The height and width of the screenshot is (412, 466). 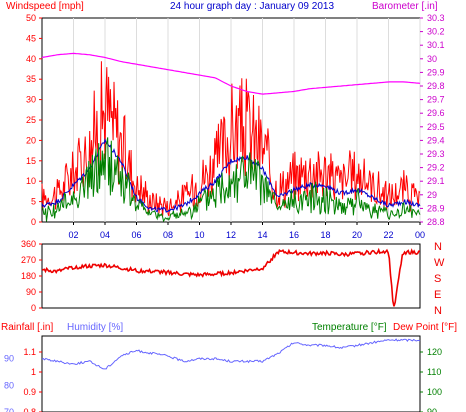 I want to click on x-tick-label: 10, so click(x=199, y=235).